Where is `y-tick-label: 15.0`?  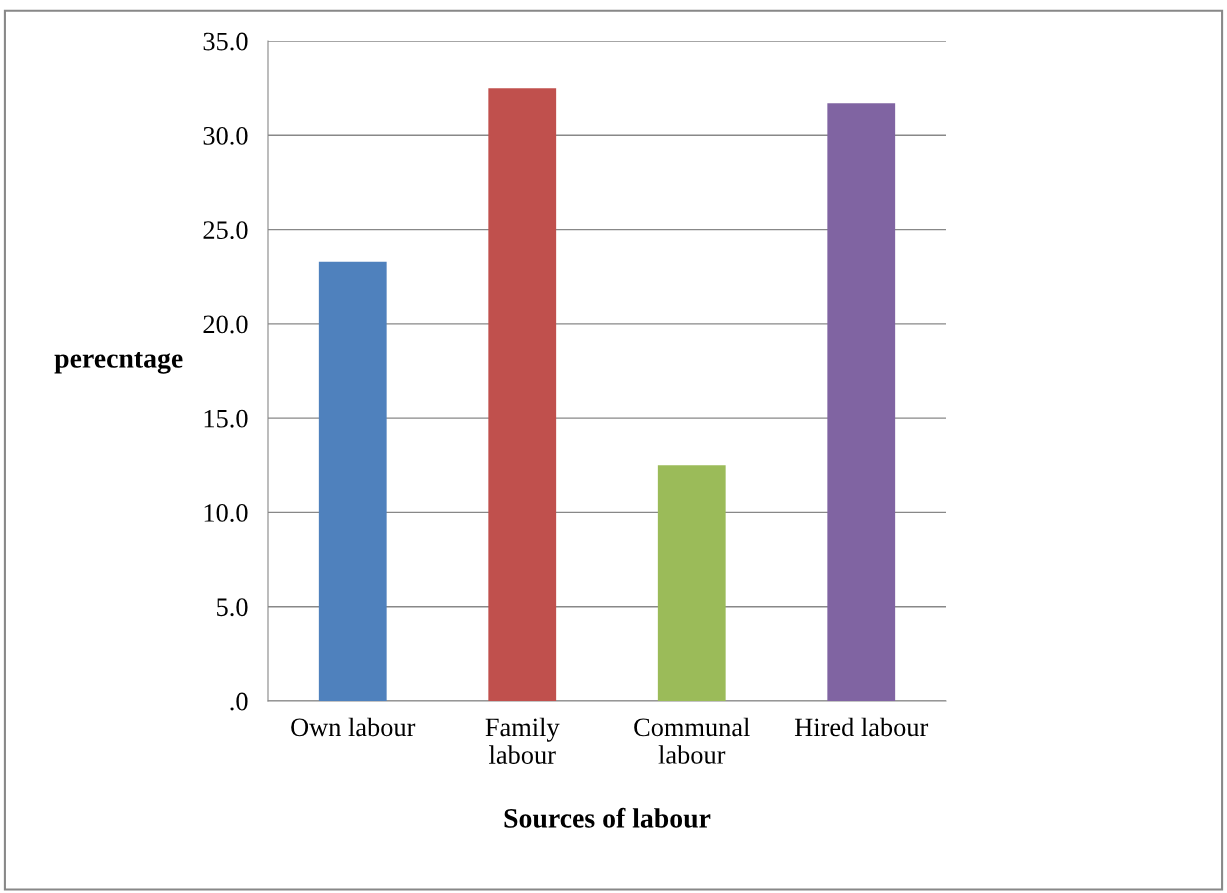
y-tick-label: 15.0 is located at coordinates (226, 418).